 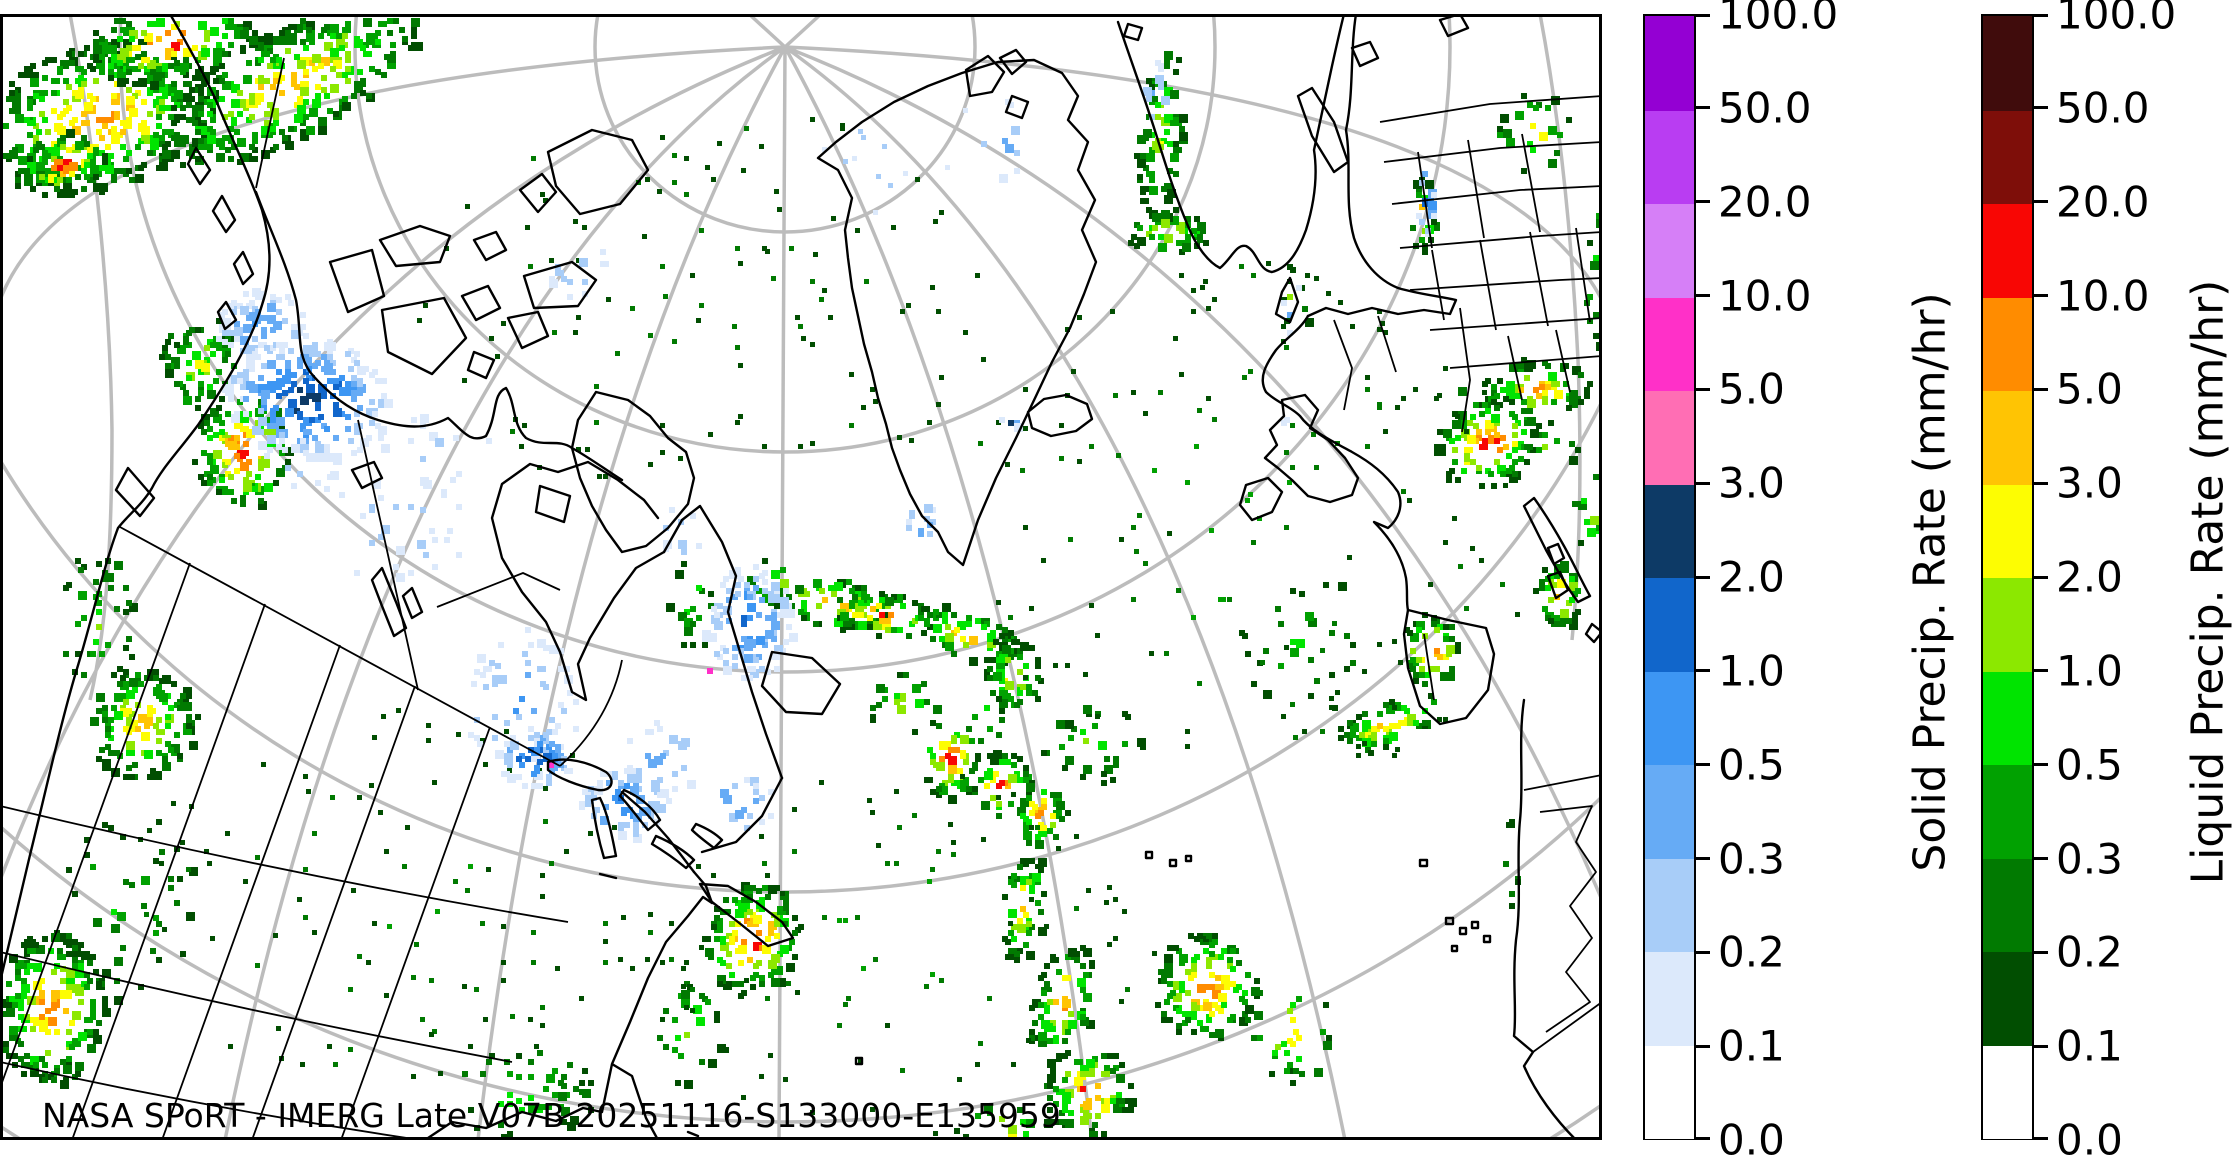 What do you see at coordinates (2116, 19) in the screenshot?
I see `colorbar-tick-label: 100.0` at bounding box center [2116, 19].